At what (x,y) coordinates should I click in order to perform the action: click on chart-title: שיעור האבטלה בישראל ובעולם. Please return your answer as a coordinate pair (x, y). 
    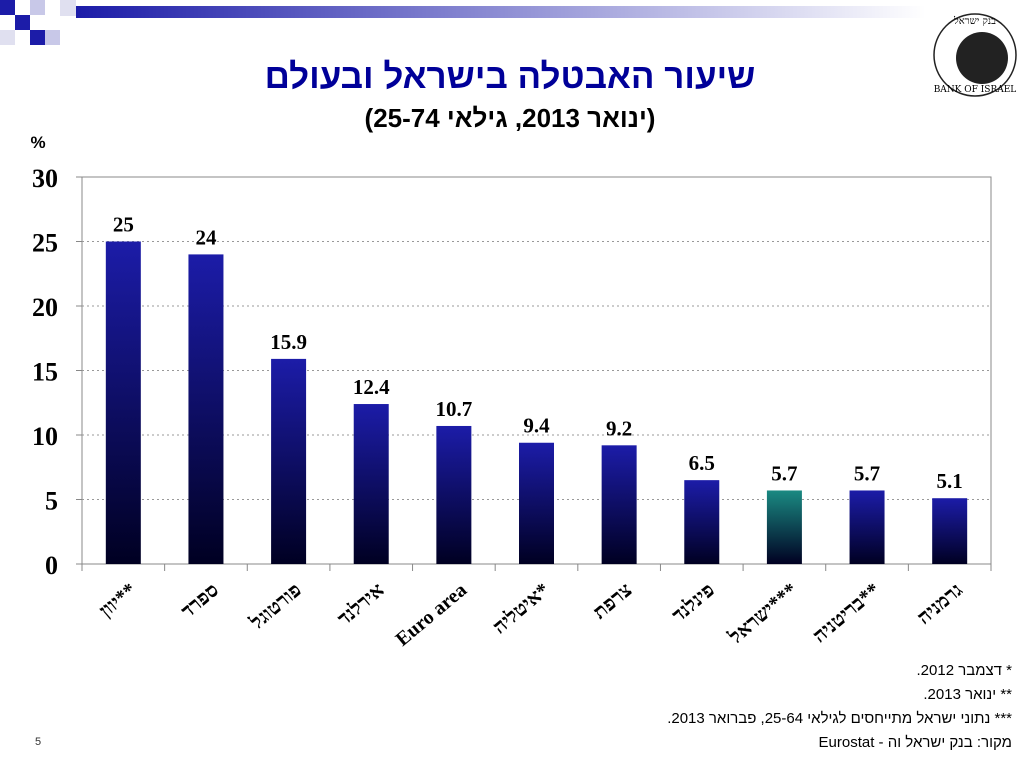
    Looking at the image, I should click on (510, 76).